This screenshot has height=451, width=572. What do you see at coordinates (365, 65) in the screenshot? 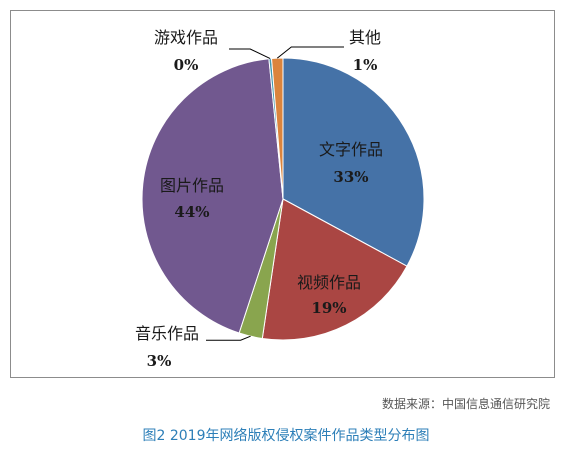
I see `slice-pct-other: 1%` at bounding box center [365, 65].